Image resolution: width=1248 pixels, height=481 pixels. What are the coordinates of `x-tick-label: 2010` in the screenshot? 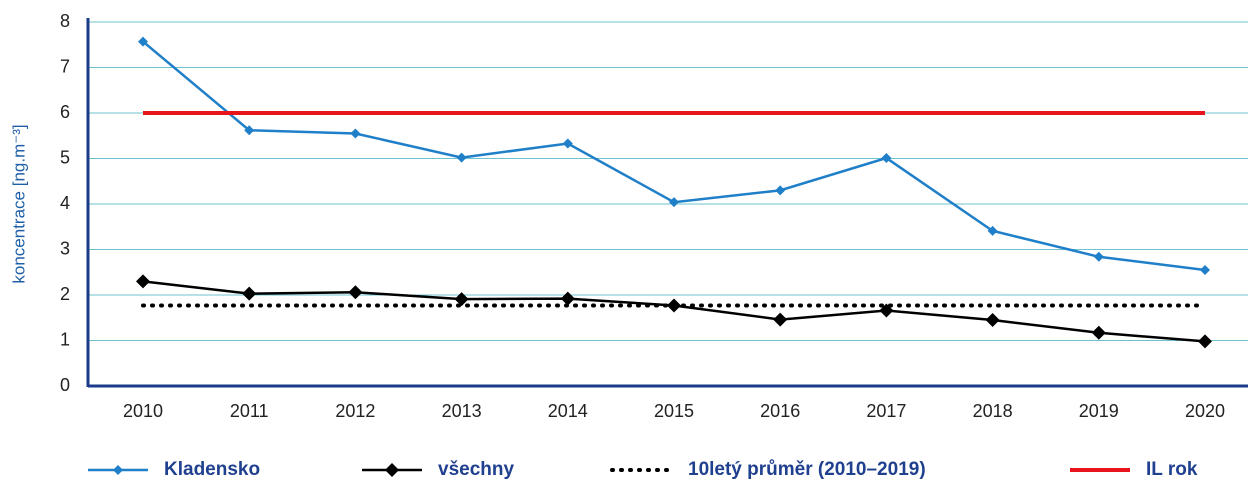 It's located at (143, 411).